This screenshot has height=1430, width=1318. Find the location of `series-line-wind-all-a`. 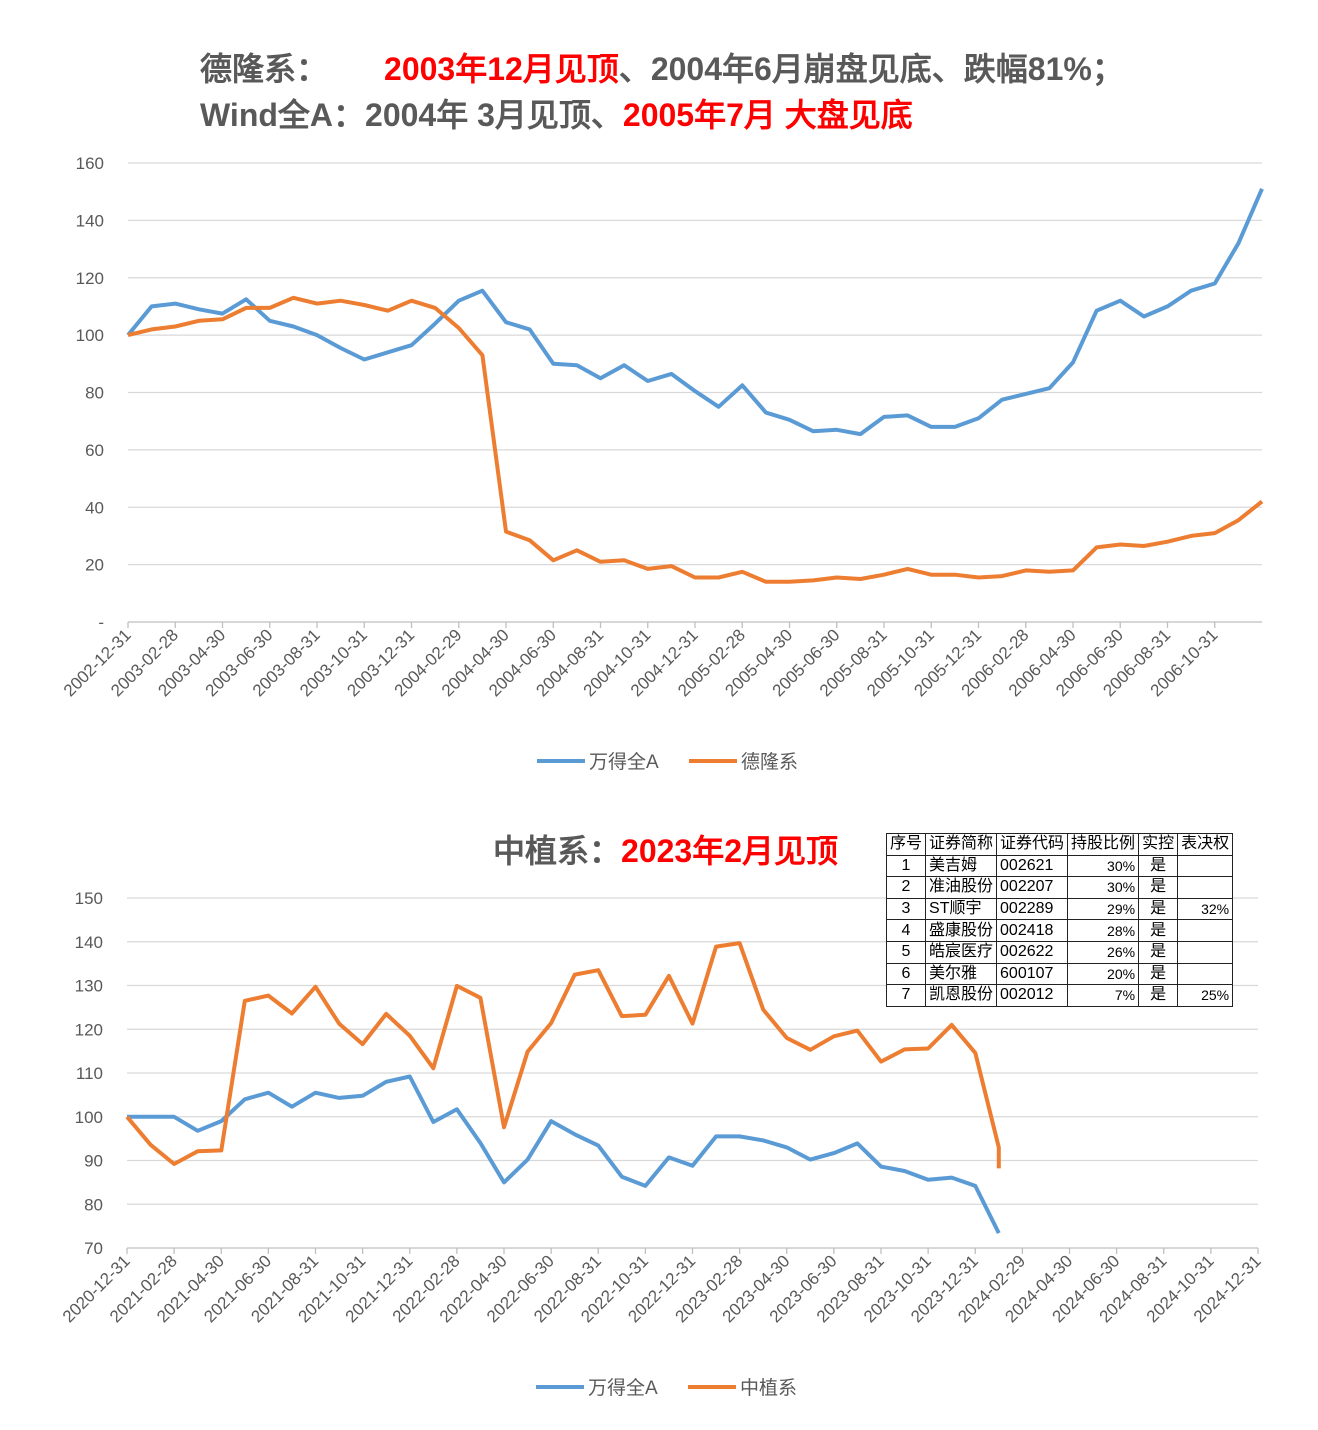

series-line-wind-all-a is located at coordinates (564, 1154).